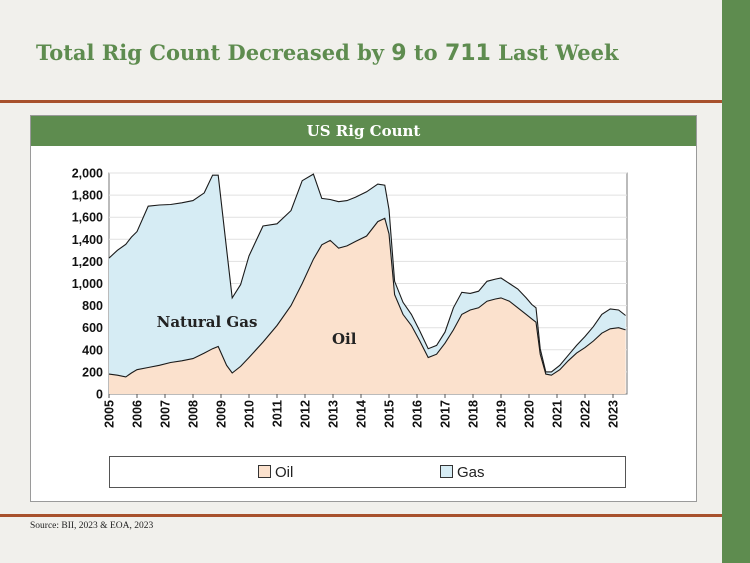  Describe the element at coordinates (736, 281) in the screenshot. I see `slide-right-accent-bar` at that location.